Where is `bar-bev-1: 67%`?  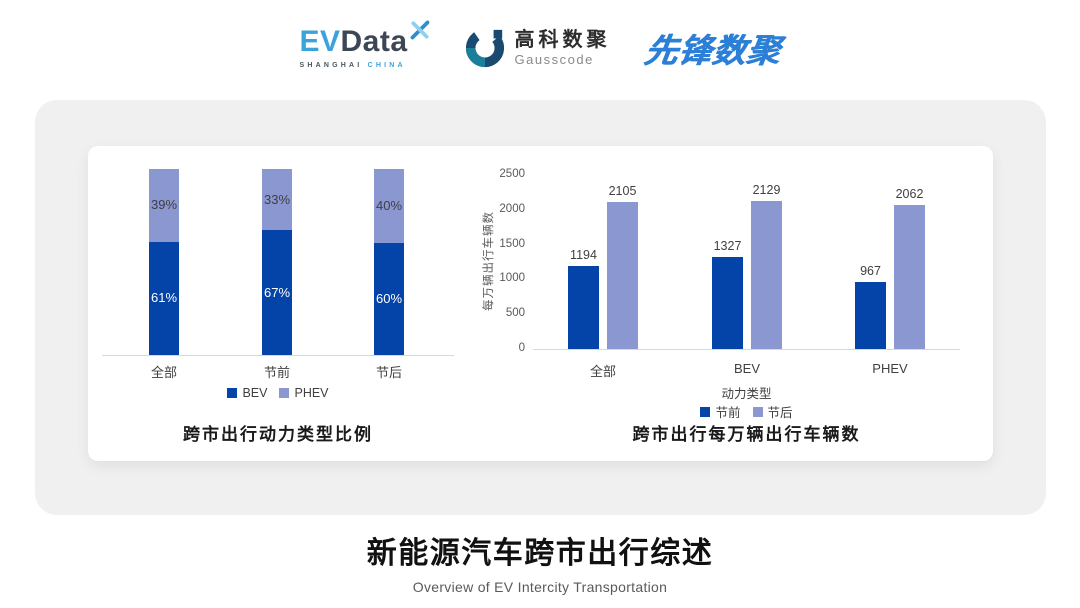 bar-bev-1: 67% is located at coordinates (277, 292).